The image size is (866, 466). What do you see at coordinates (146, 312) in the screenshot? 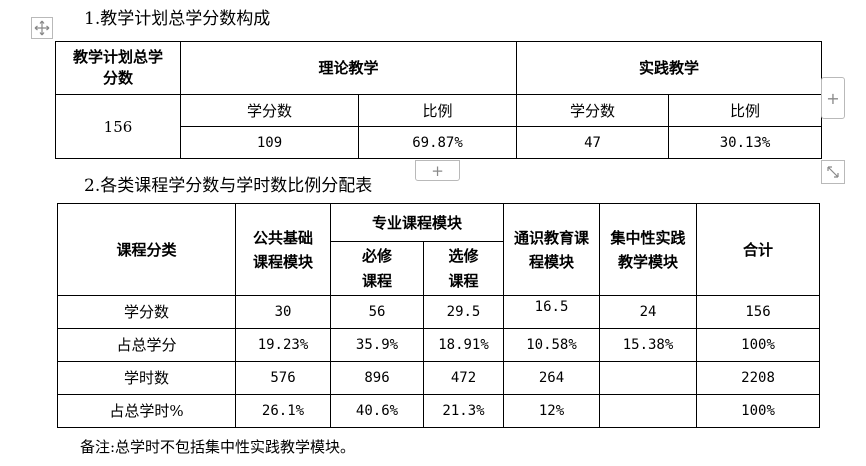
I see `row-label: 学分数` at bounding box center [146, 312].